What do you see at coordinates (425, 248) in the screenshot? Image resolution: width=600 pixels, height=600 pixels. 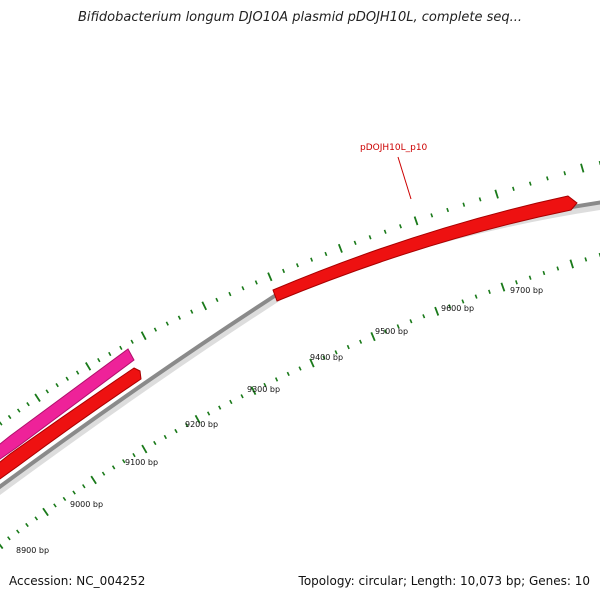 I see `feature-pdojh10l-p10` at bounding box center [425, 248].